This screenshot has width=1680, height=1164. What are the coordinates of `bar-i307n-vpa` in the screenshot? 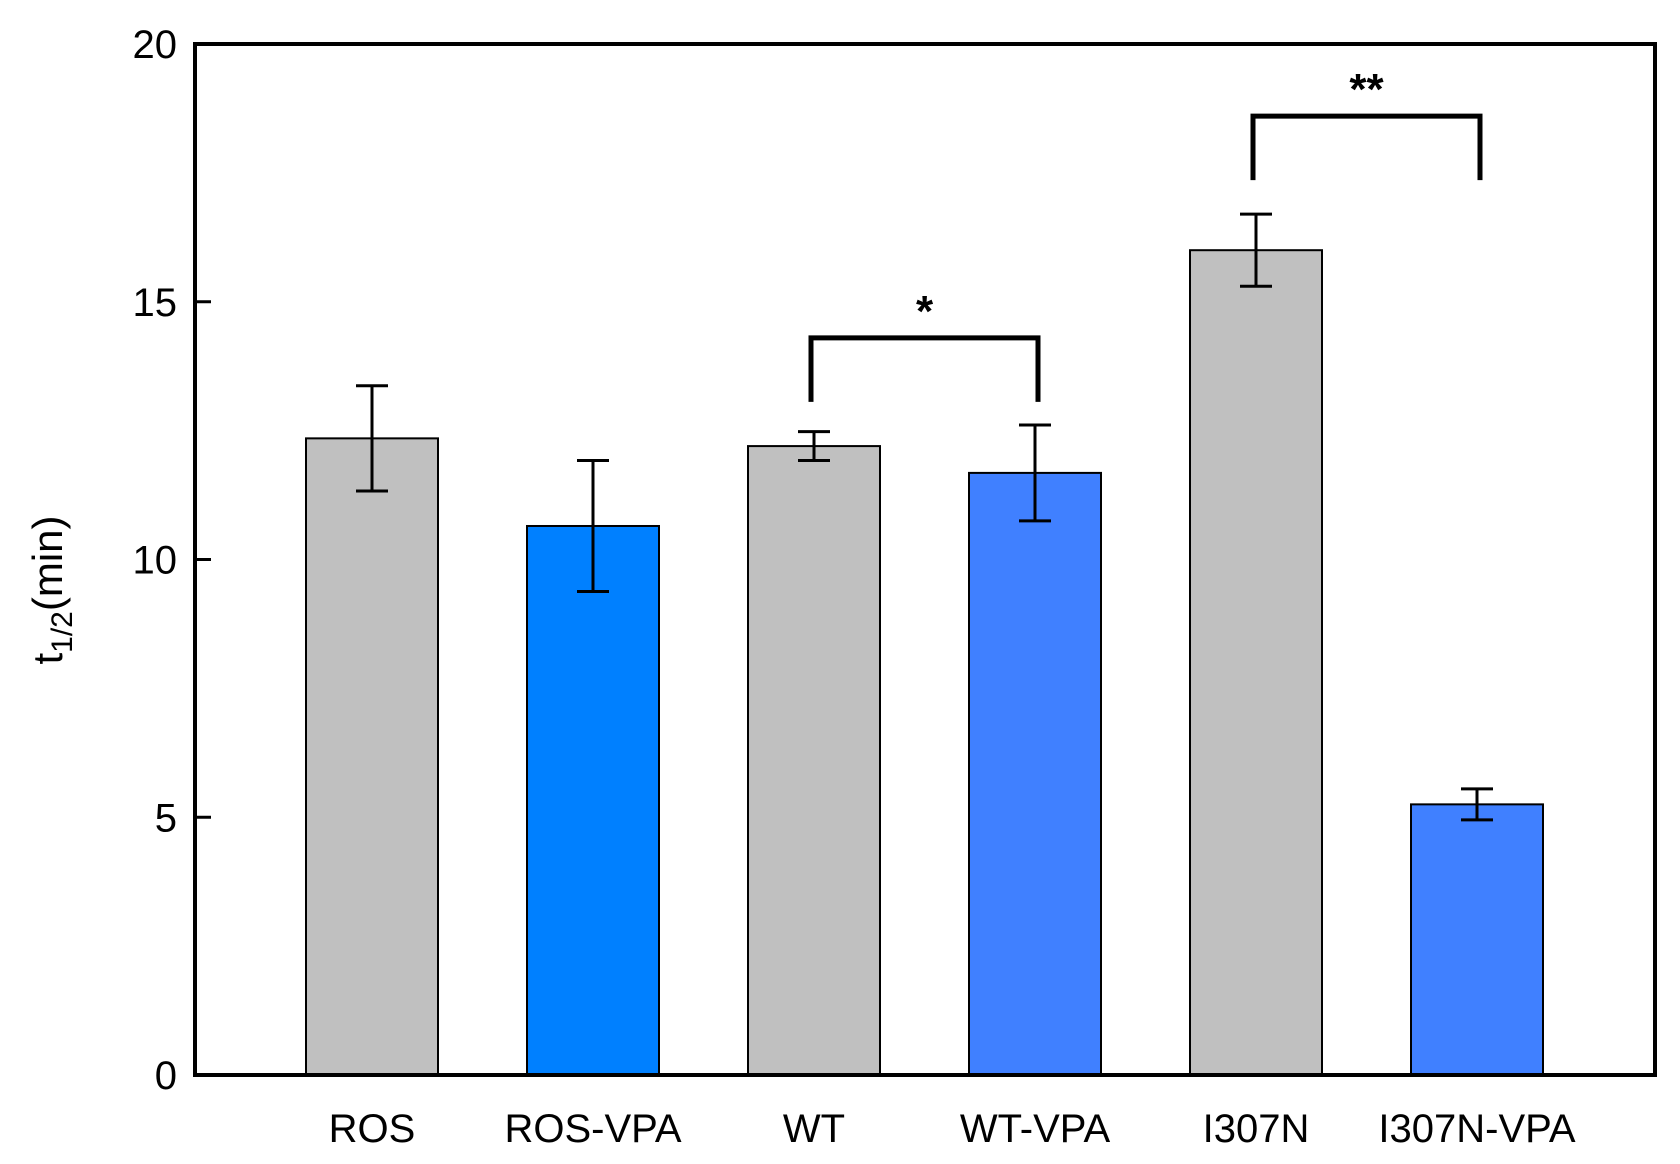 It's located at (1477, 939).